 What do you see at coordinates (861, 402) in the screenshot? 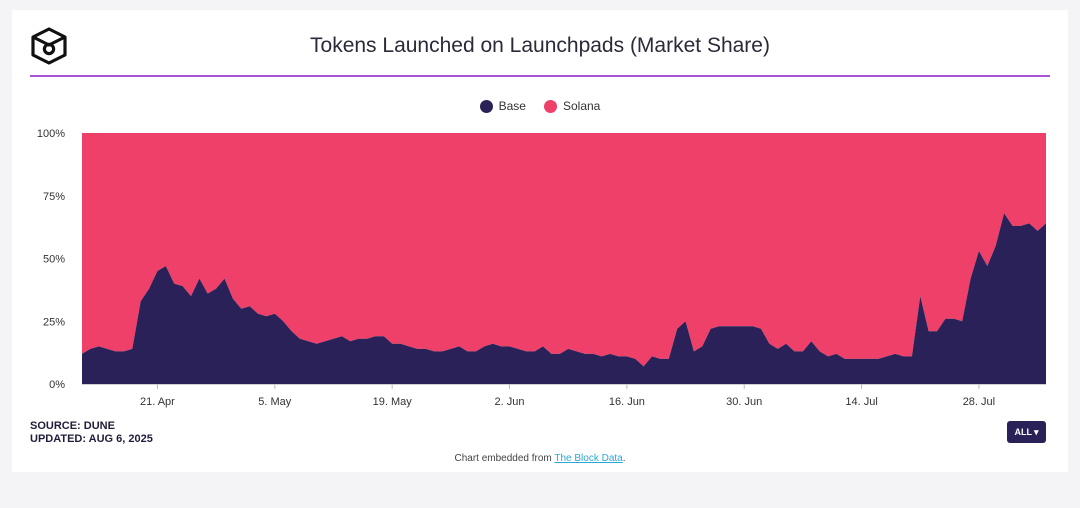
I see `x-tick-label: 14. Jul` at bounding box center [861, 402].